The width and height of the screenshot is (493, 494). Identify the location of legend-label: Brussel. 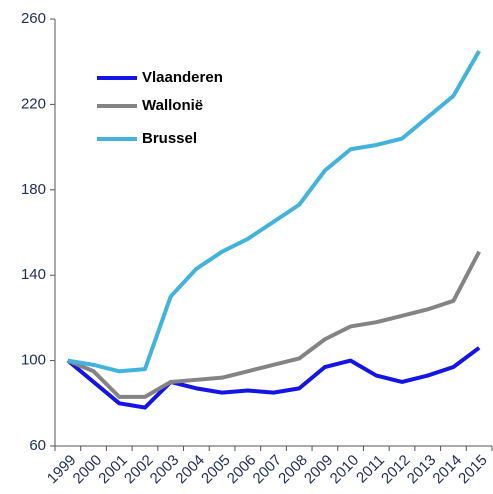
(169, 138).